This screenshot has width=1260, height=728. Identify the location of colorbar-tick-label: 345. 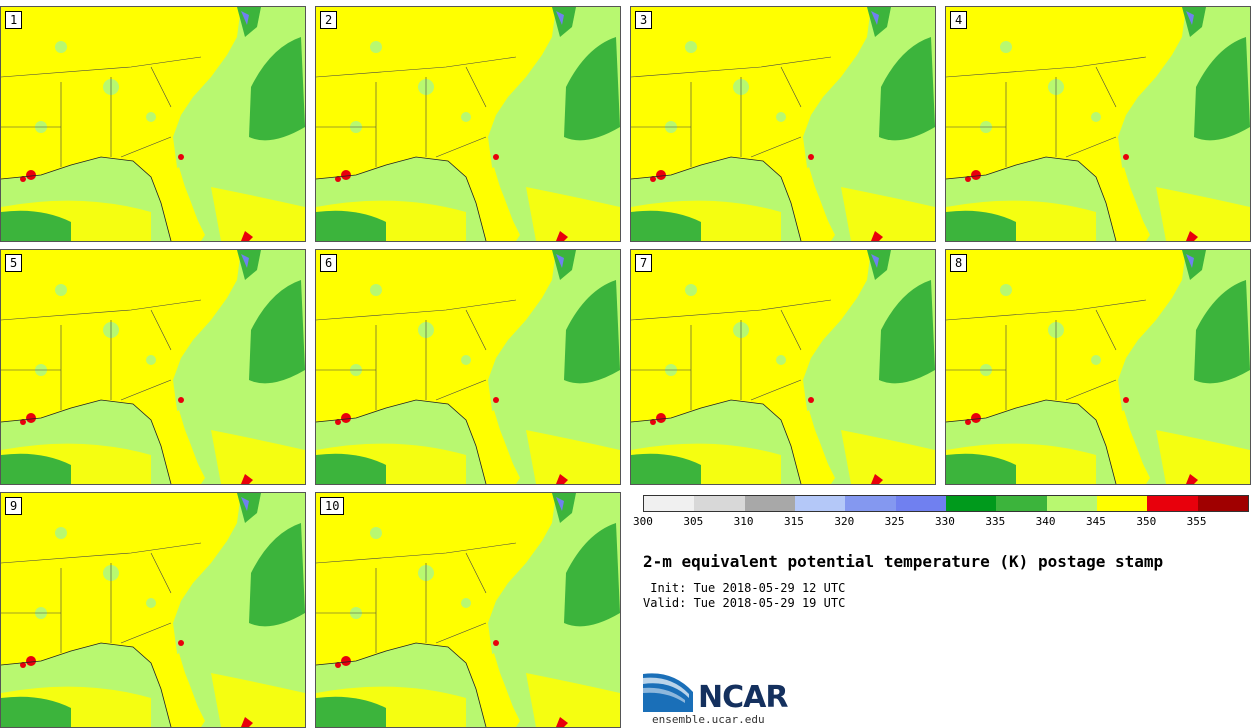
(1096, 521).